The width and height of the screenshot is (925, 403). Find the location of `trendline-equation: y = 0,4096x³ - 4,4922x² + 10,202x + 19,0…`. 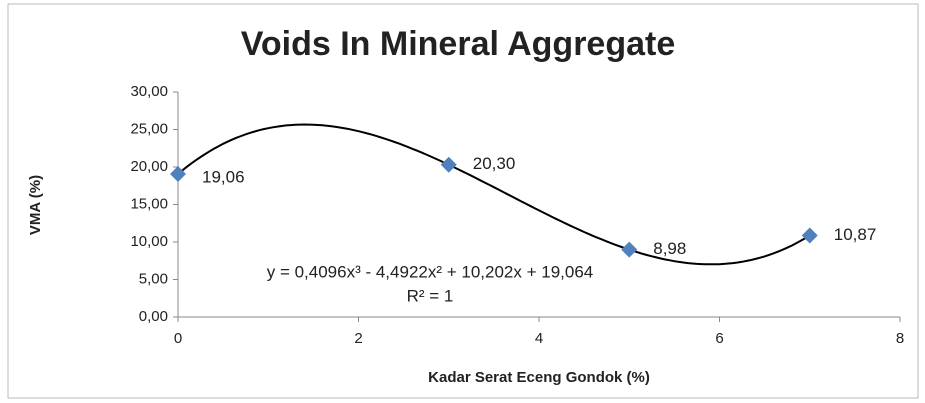

trendline-equation: y = 0,4096x³ - 4,4922x² + 10,202x + 19,0… is located at coordinates (430, 271).